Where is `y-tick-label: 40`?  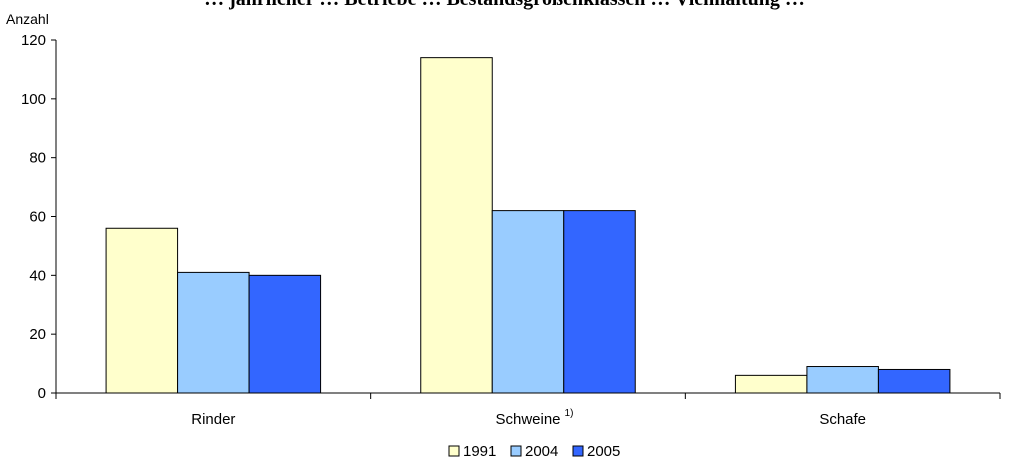 y-tick-label: 40 is located at coordinates (37, 275).